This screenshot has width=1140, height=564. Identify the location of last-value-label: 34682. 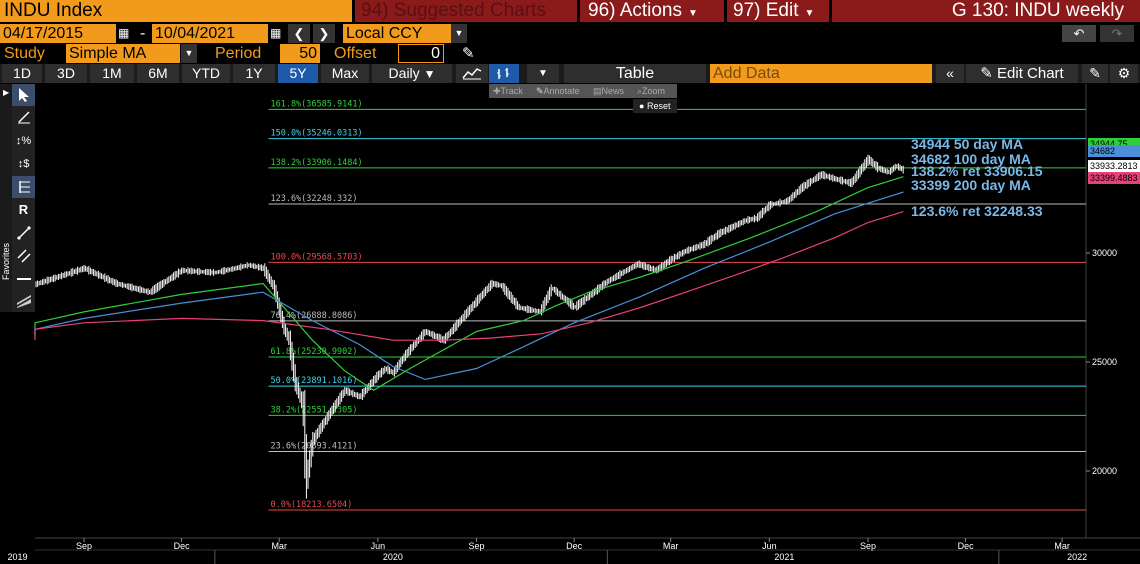
(1102, 151).